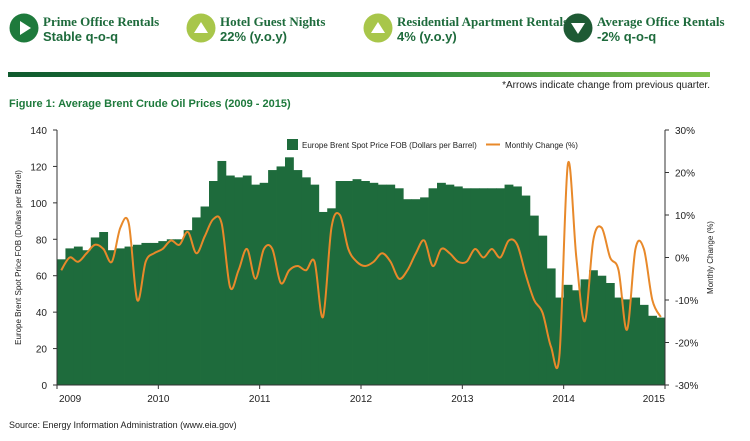 This screenshot has height=441, width=750. Describe the element at coordinates (685, 216) in the screenshot. I see `y2-tick-label: 10%` at that location.